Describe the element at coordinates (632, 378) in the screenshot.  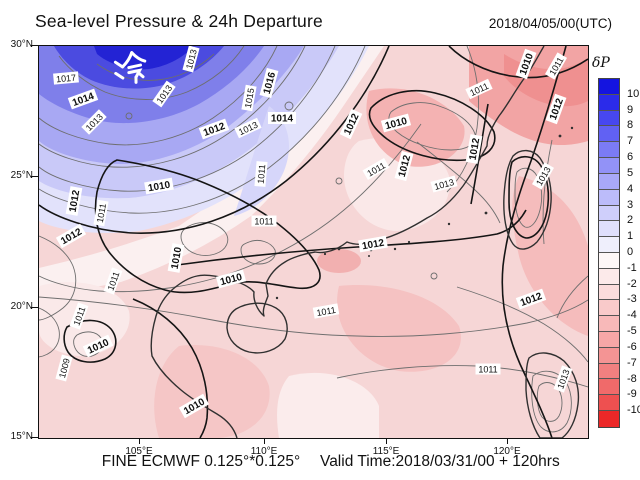
I see `colorbar-tick-label: -8` at that location.